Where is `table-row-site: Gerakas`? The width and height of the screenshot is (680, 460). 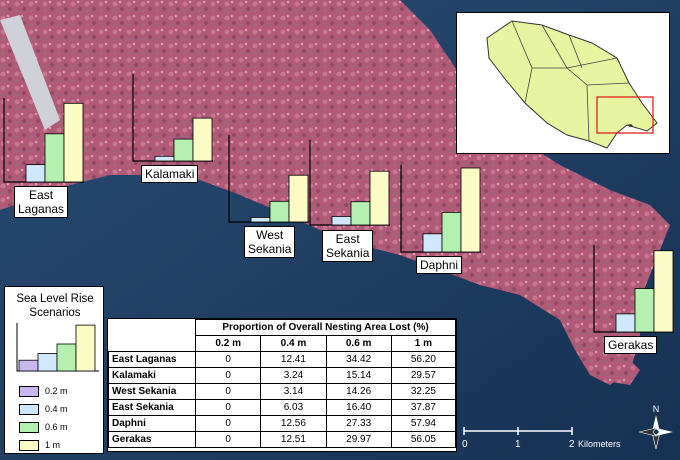
table-row-site: Gerakas is located at coordinates (152, 439).